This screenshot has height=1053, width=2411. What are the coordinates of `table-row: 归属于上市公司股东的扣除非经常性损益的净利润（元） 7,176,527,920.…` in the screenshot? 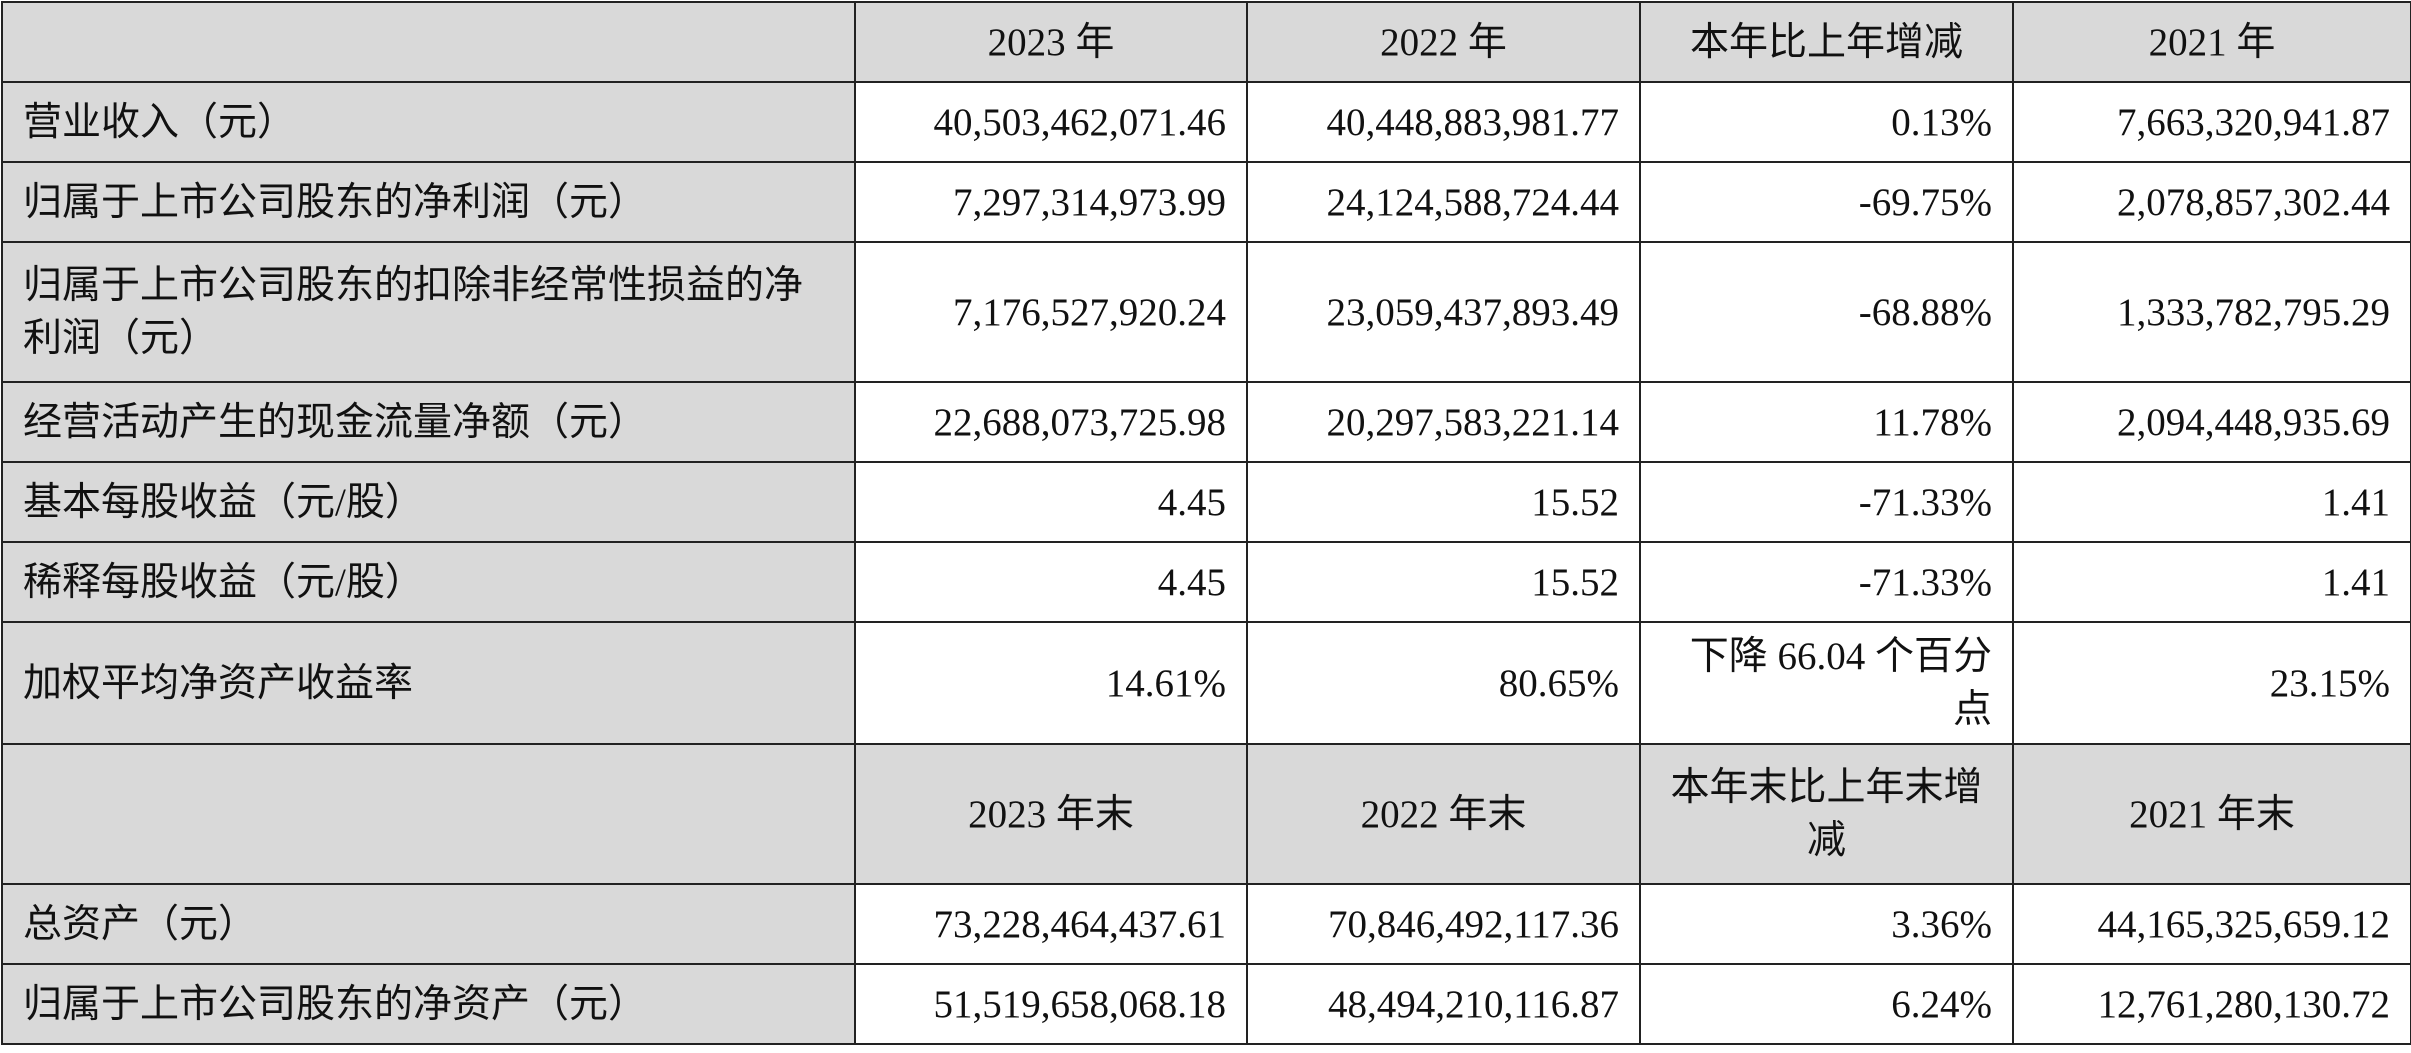 It's located at (1206, 312).